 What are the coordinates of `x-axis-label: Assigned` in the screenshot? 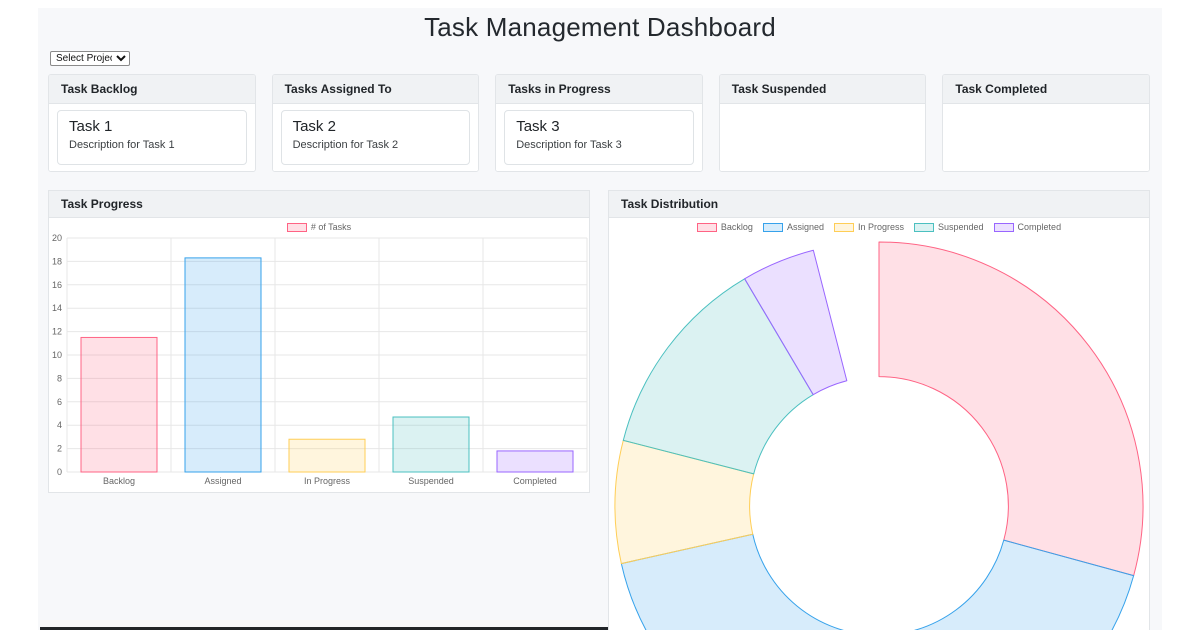 It's located at (222, 481).